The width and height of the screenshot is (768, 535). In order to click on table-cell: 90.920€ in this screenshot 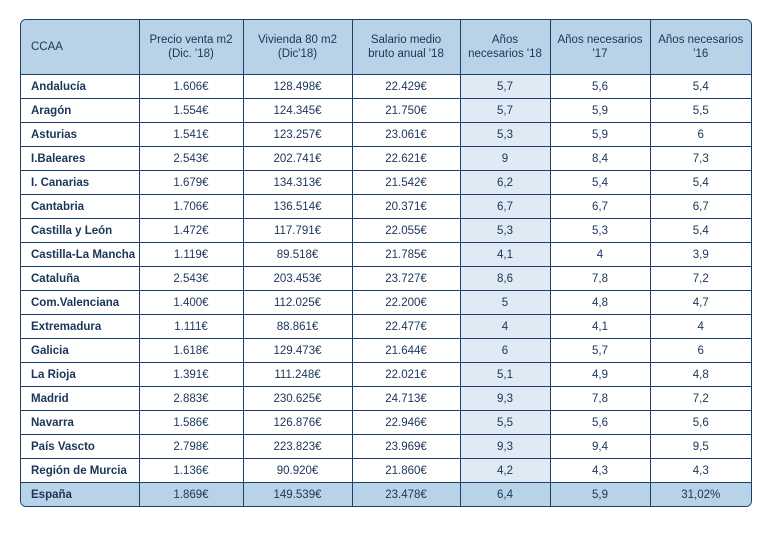, I will do `click(297, 470)`.